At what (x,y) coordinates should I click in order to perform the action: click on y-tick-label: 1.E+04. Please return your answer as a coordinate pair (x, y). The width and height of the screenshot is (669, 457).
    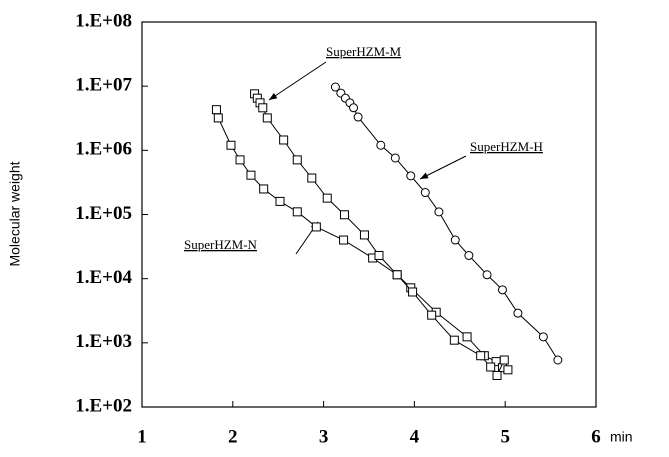
    Looking at the image, I should click on (103, 277).